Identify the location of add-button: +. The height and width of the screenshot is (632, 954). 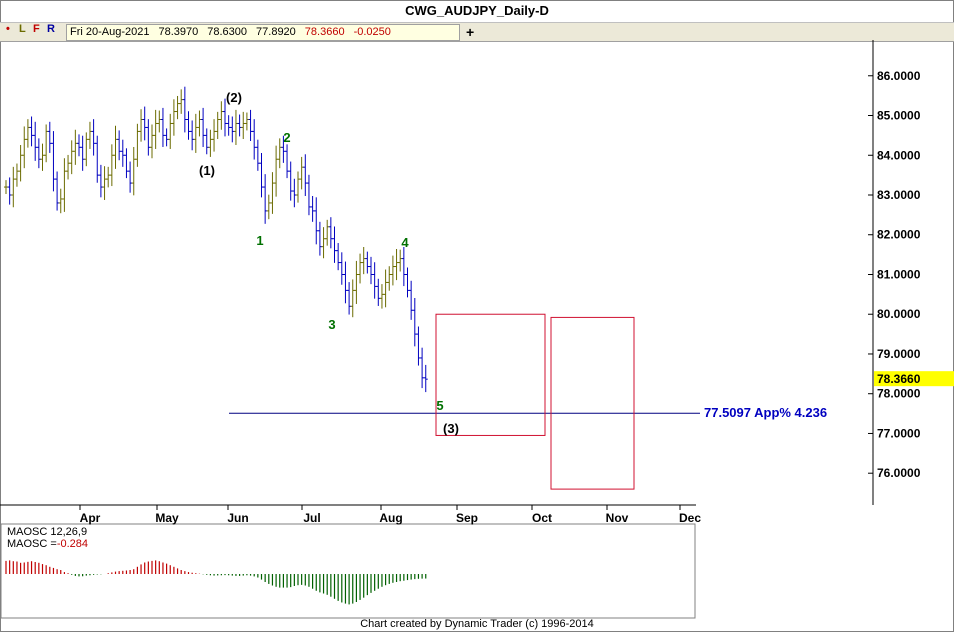
(470, 32).